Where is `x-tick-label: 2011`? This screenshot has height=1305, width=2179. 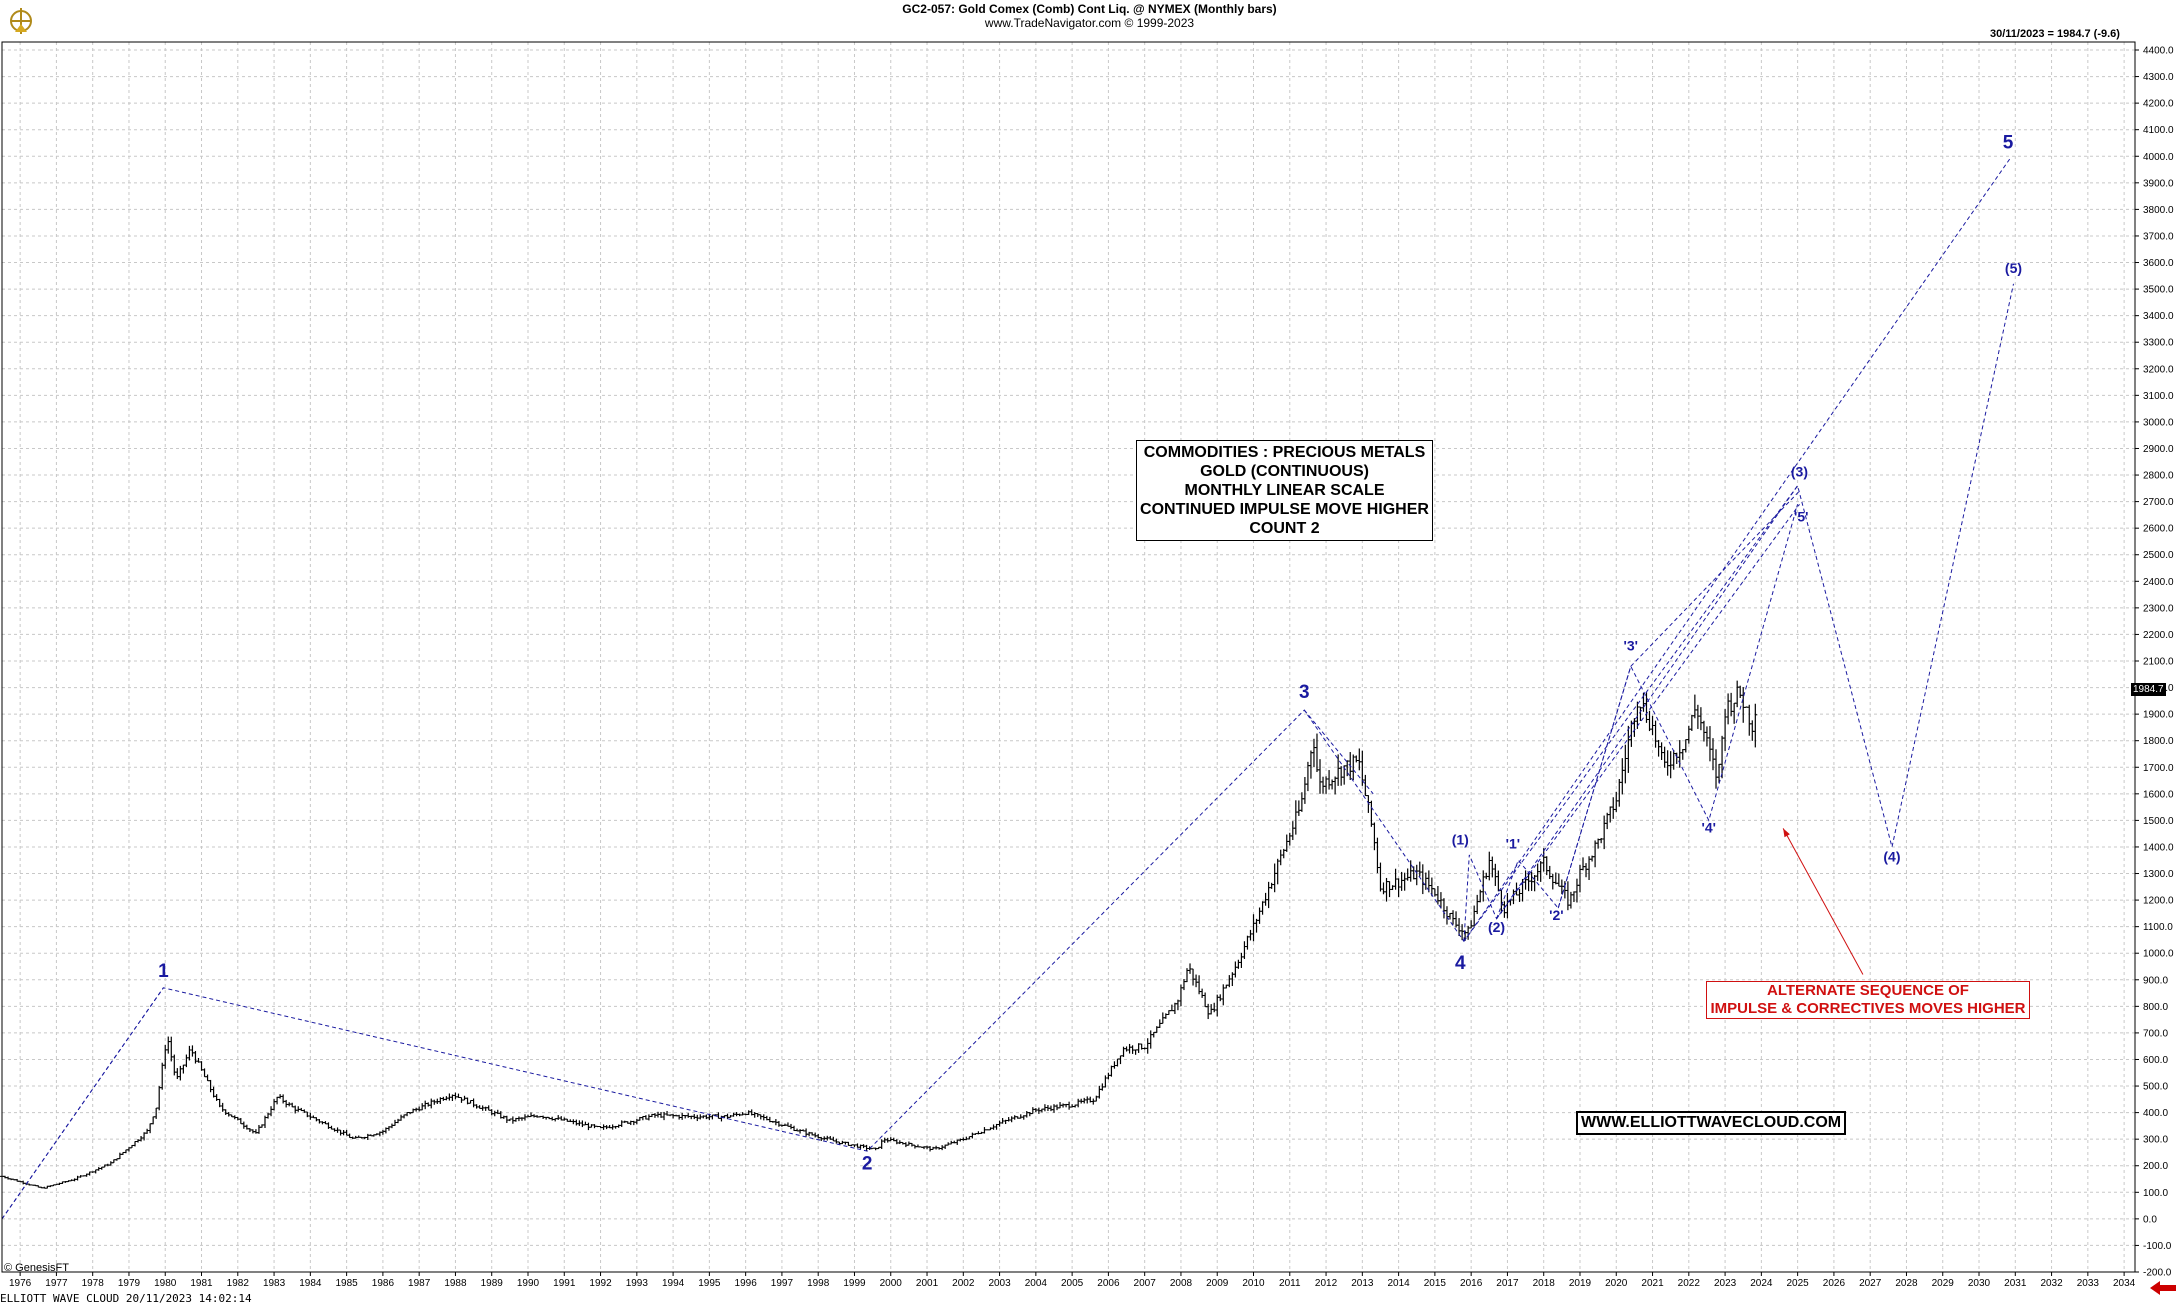 x-tick-label: 2011 is located at coordinates (1290, 1283).